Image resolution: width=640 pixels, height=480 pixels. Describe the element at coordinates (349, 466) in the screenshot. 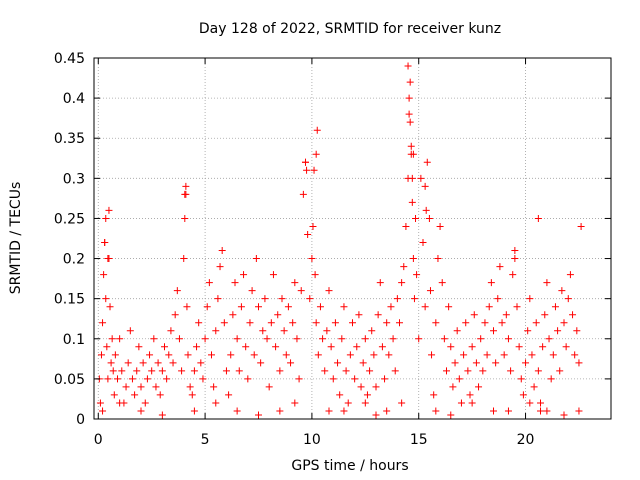

I see `x-axis-label: GPS time / hours` at that location.